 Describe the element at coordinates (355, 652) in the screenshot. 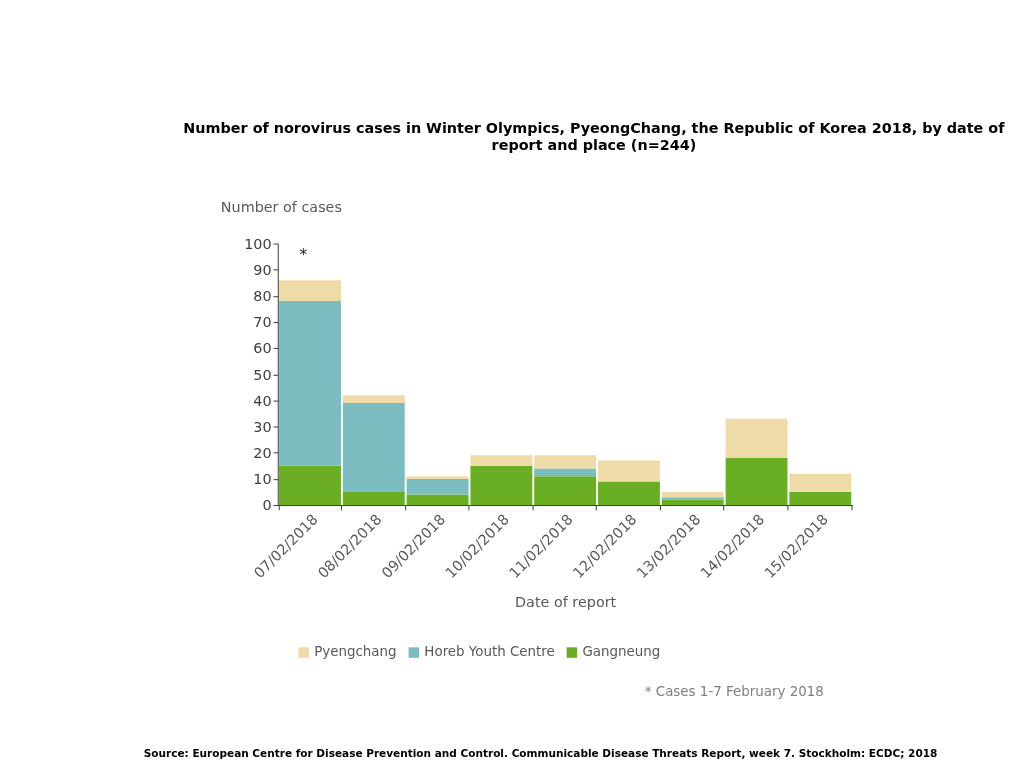

I see `legend-label: Pyengchang` at that location.